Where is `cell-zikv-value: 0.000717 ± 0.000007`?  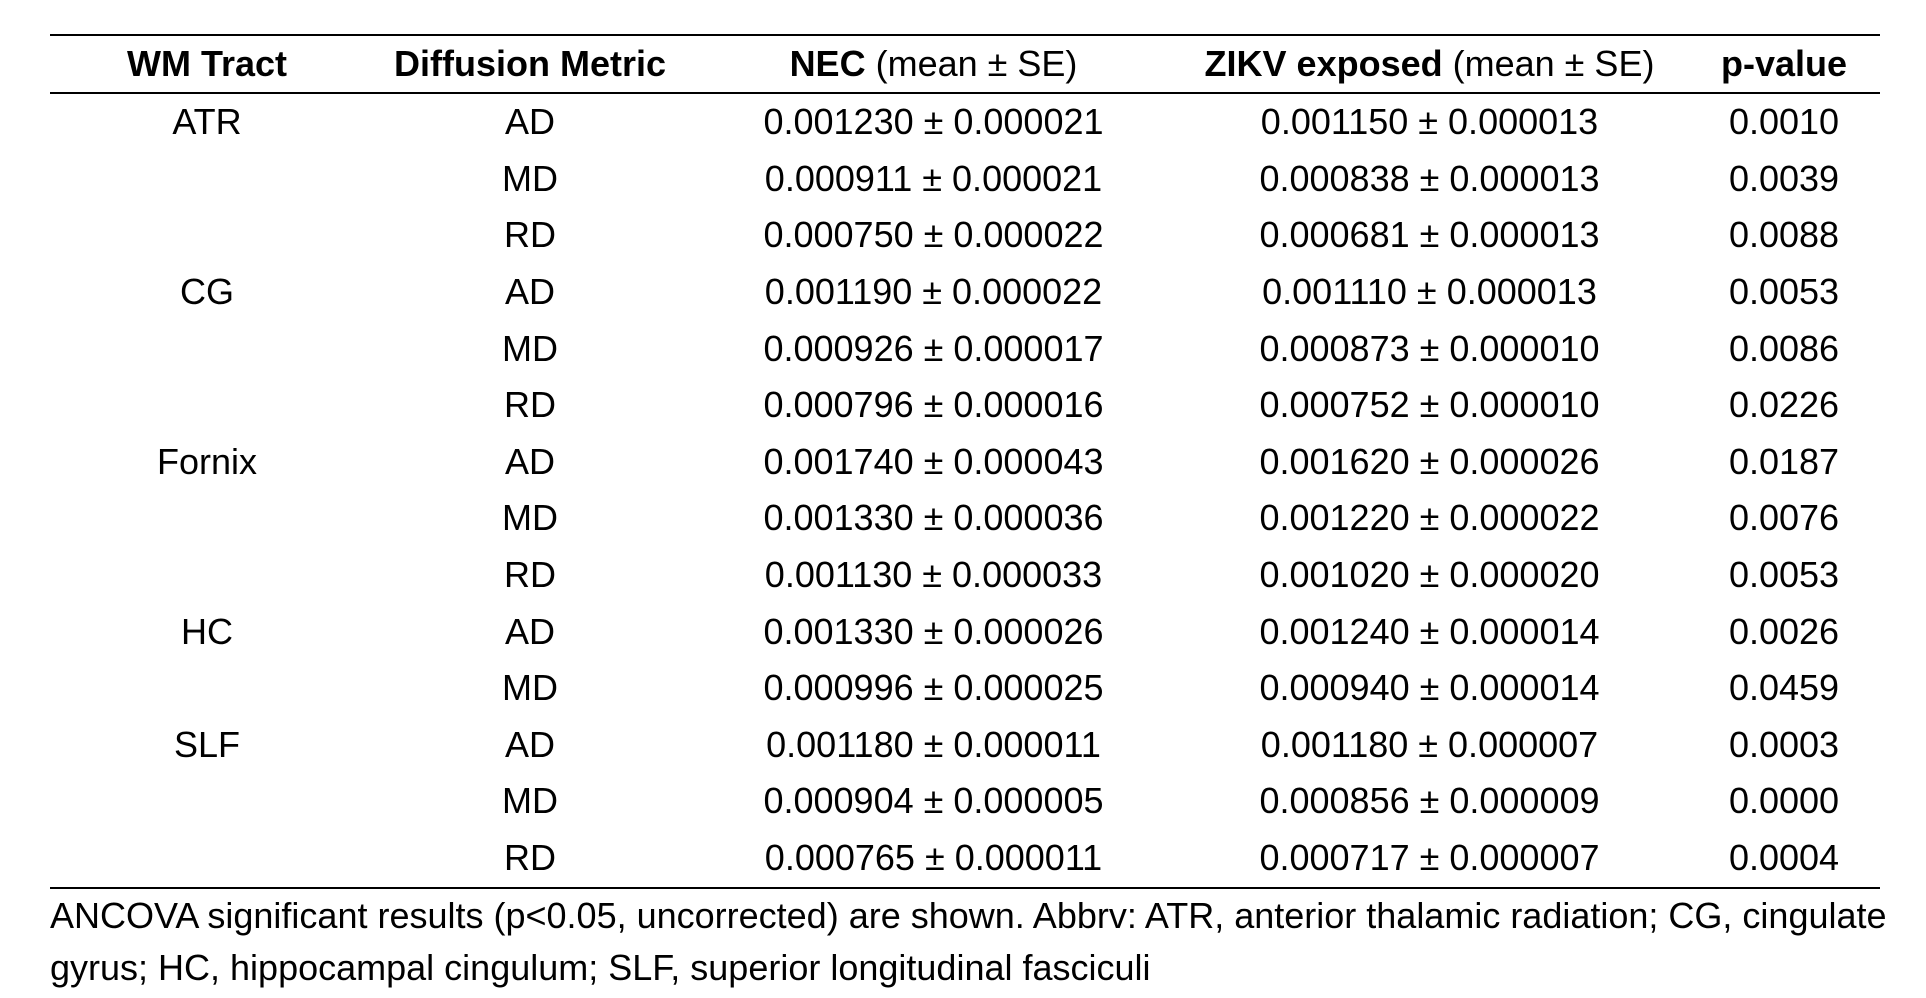 cell-zikv-value: 0.000717 ± 0.000007 is located at coordinates (1429, 858).